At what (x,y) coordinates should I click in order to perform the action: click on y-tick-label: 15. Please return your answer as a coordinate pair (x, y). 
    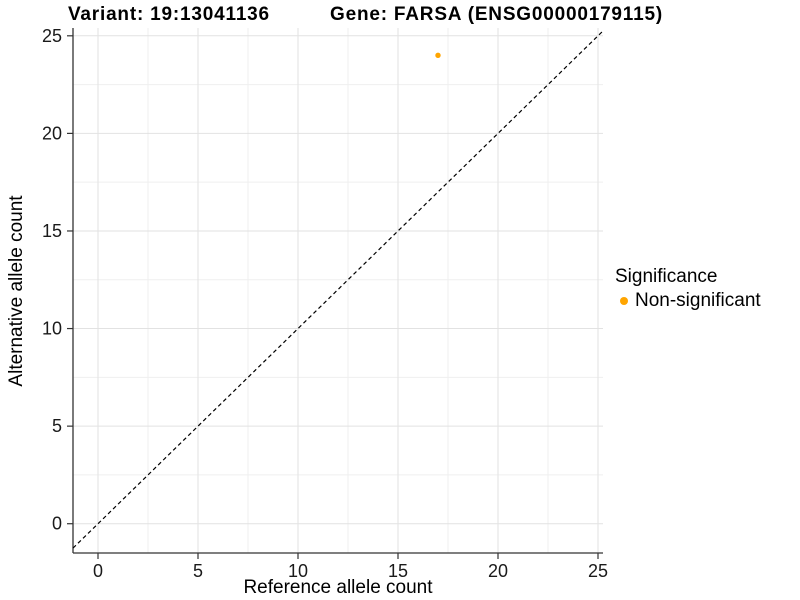
    Looking at the image, I should click on (52, 231).